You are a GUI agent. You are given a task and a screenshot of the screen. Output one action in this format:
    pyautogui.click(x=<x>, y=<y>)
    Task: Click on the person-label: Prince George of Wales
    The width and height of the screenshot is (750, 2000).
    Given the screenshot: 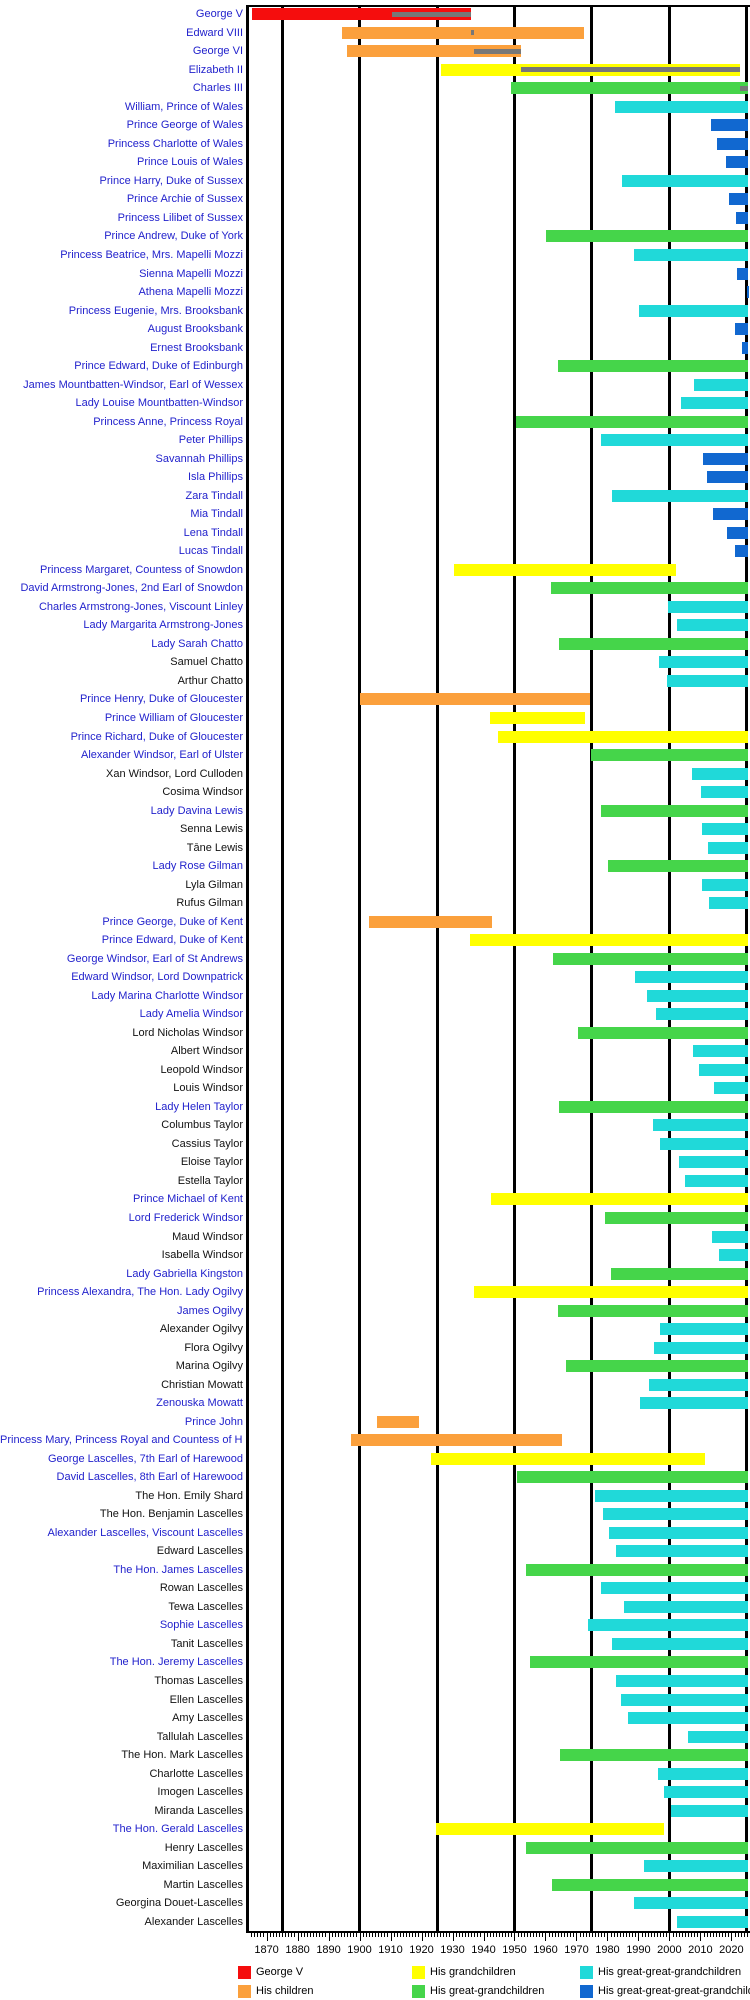 What is the action you would take?
    pyautogui.click(x=184, y=125)
    